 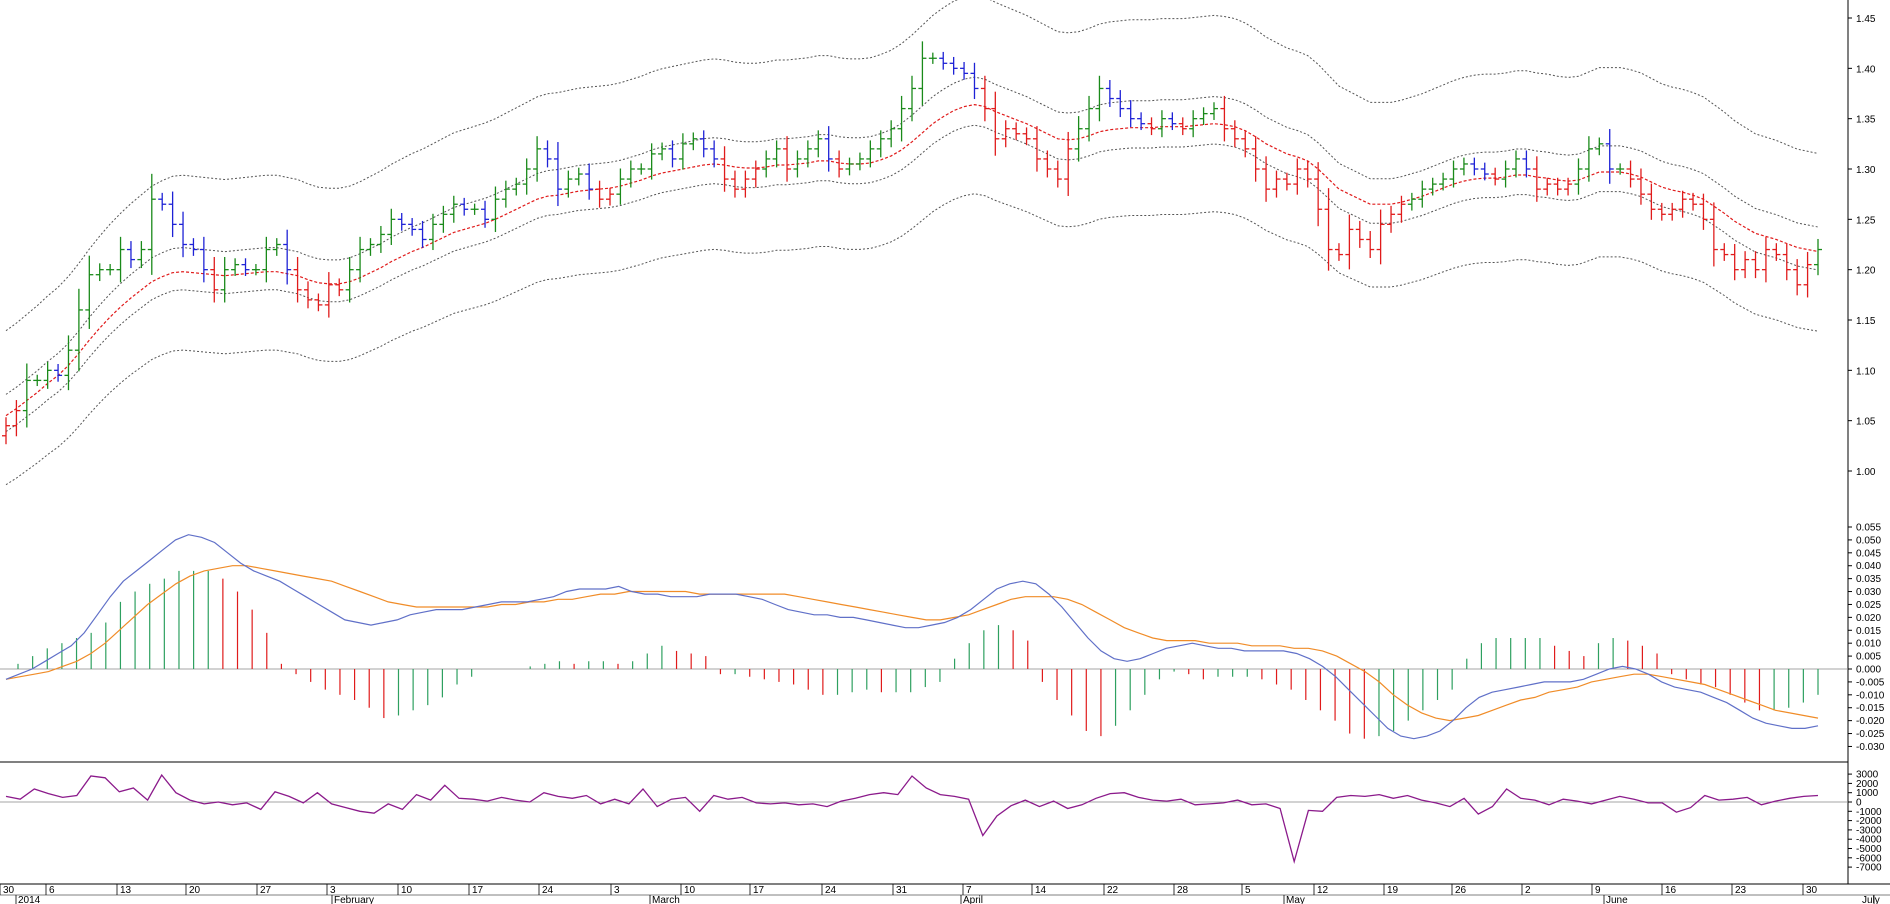 What do you see at coordinates (902, 890) in the screenshot?
I see `week-tick-label: 31` at bounding box center [902, 890].